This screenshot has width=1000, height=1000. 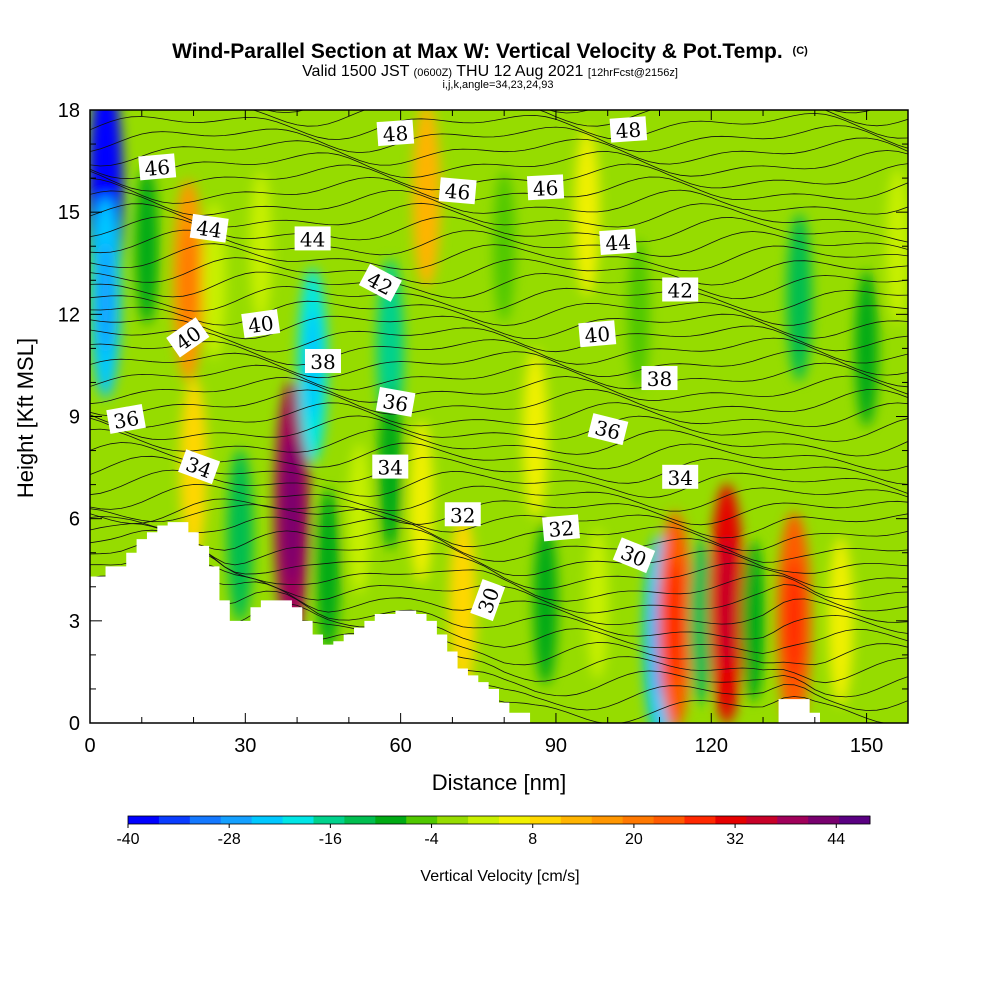 What do you see at coordinates (679, 478) in the screenshot?
I see `contour-label-text: 34` at bounding box center [679, 478].